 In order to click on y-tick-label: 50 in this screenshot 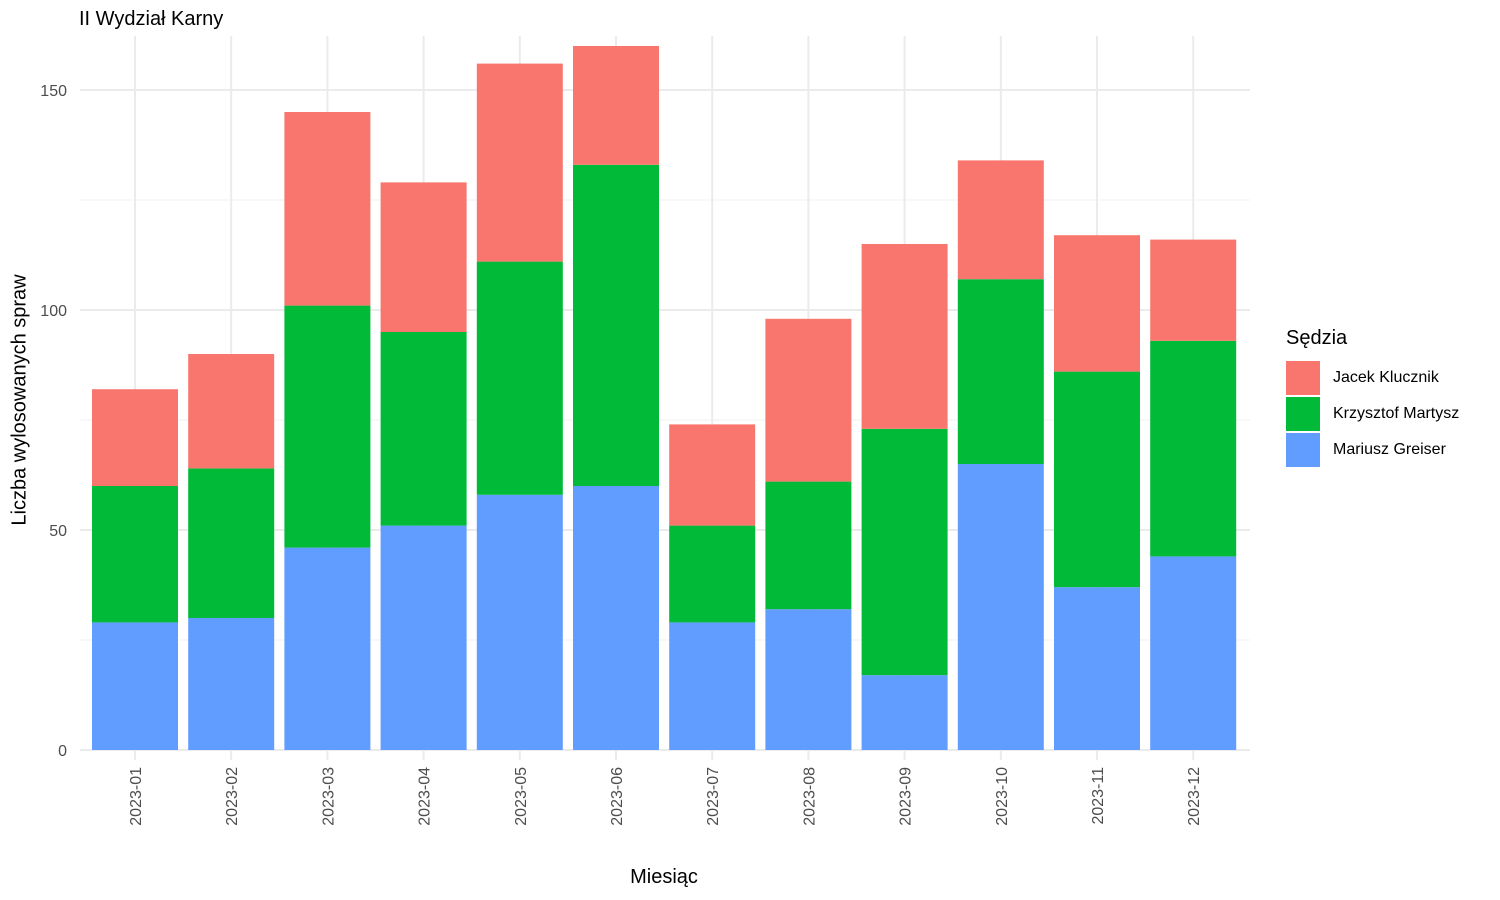, I will do `click(58, 531)`.